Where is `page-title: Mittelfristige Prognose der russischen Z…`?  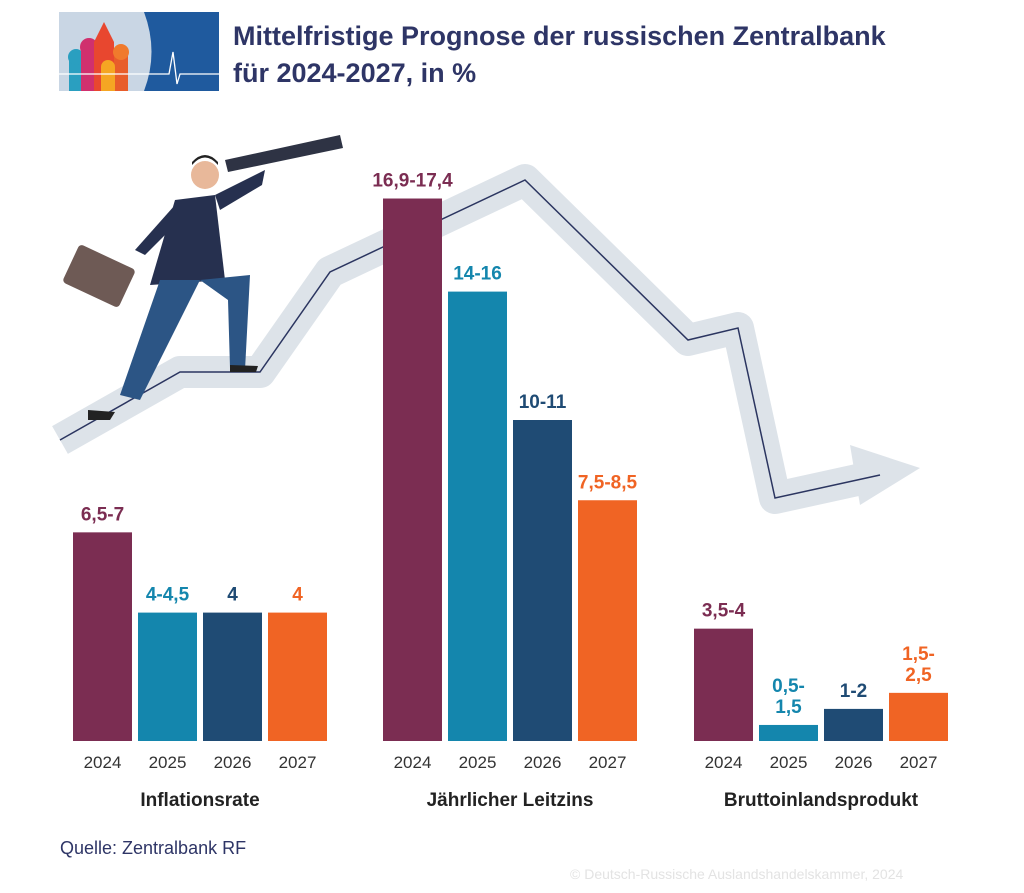 page-title: Mittelfristige Prognose der russischen Z… is located at coordinates (559, 55).